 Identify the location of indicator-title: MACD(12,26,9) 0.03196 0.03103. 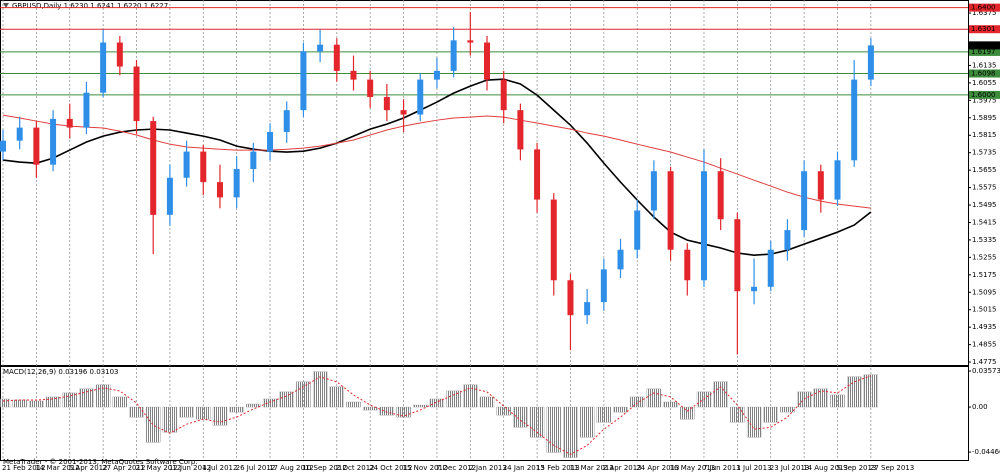
(61, 372).